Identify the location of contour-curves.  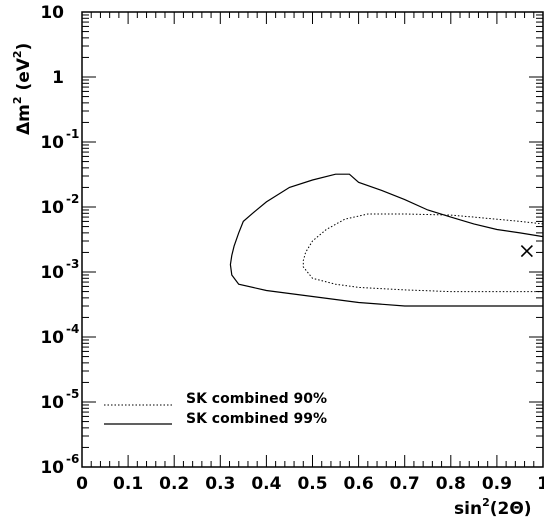
(386, 240).